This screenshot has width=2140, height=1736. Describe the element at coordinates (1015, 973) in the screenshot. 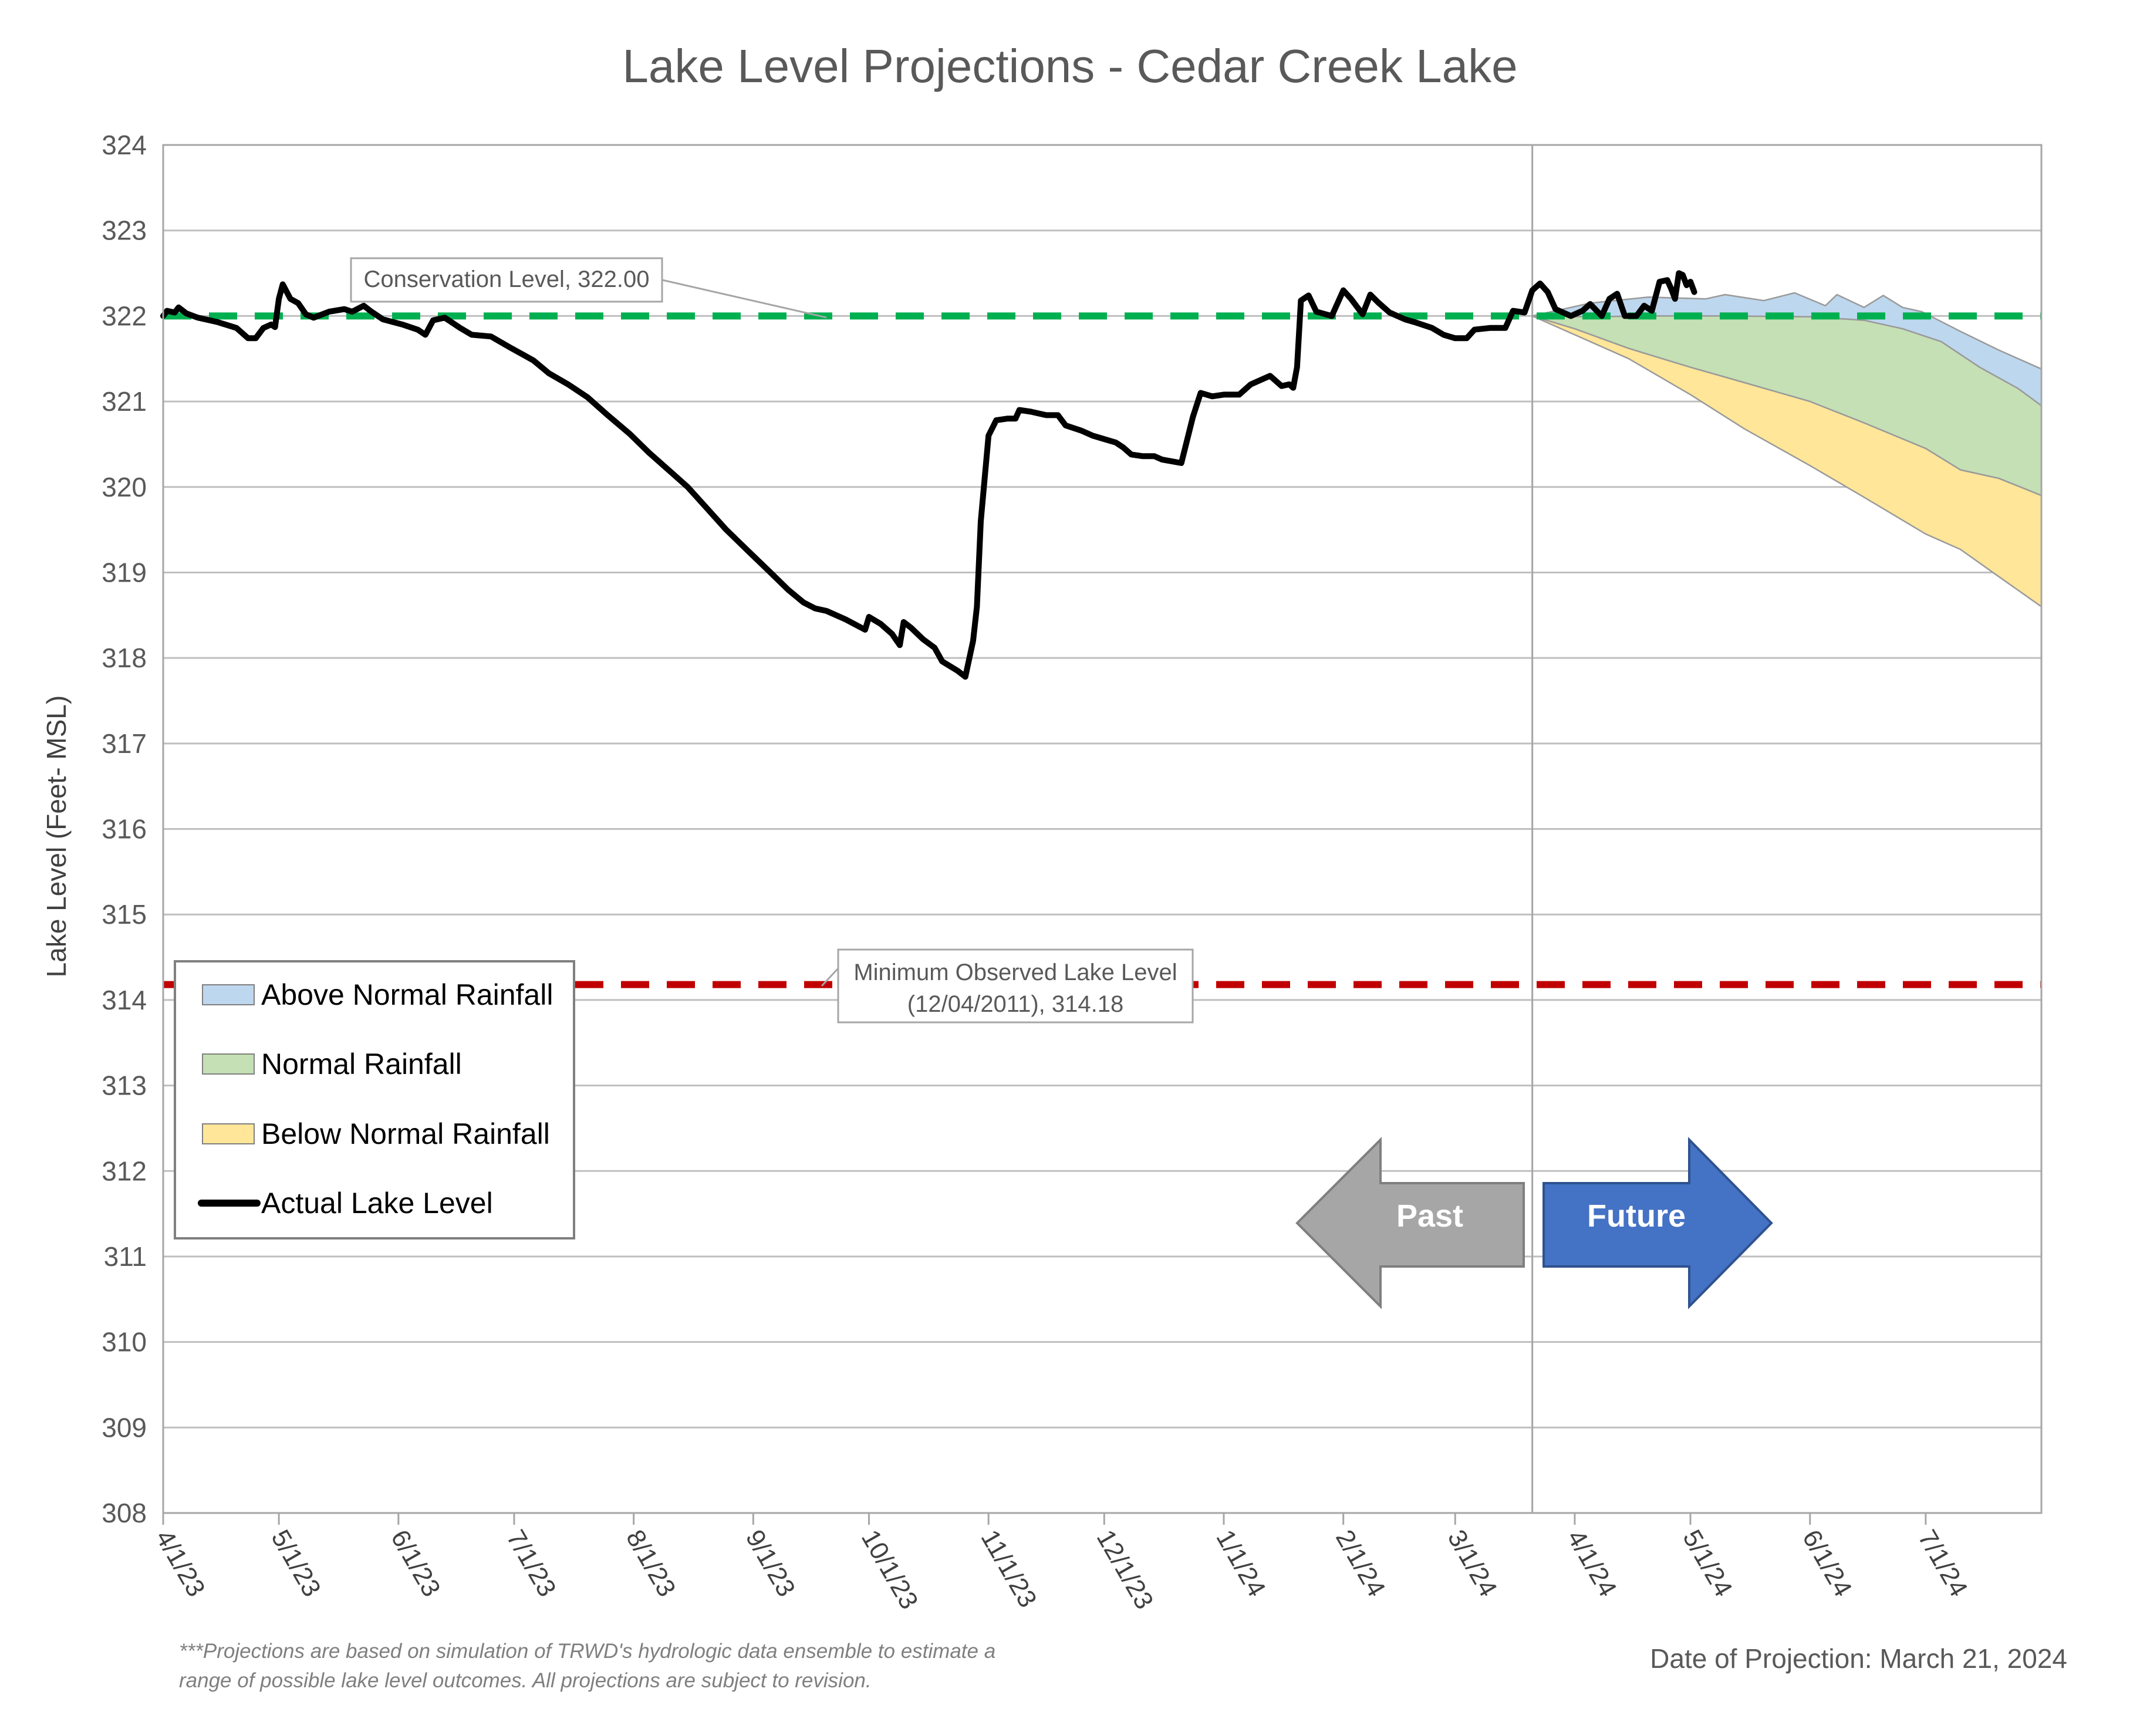

I see `minimum-callout-text-line1: Minimum Observed Lake Level` at that location.